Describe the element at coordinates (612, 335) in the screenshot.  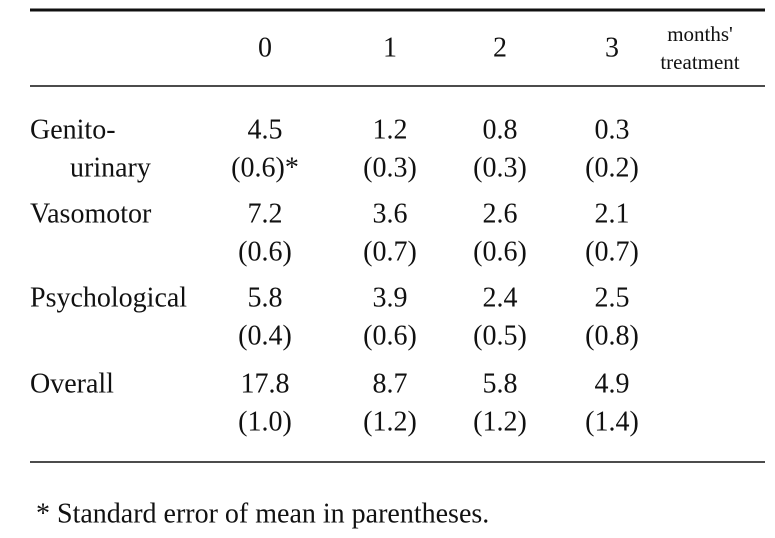
I see `cell: (0.8)` at that location.